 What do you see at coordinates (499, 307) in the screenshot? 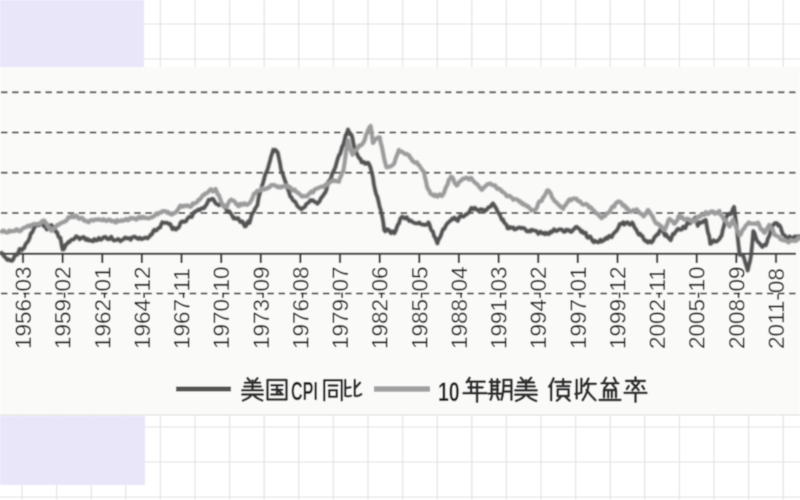
I see `svg-text: 1991-03` at bounding box center [499, 307].